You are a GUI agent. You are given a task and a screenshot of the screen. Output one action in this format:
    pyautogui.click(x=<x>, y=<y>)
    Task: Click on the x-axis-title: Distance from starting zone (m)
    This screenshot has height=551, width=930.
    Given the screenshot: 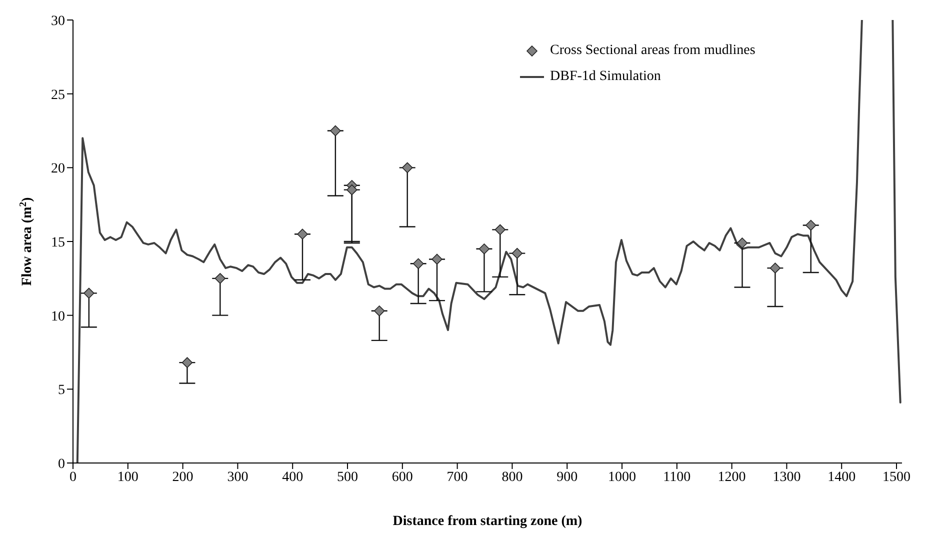 What is the action you would take?
    pyautogui.click(x=487, y=521)
    